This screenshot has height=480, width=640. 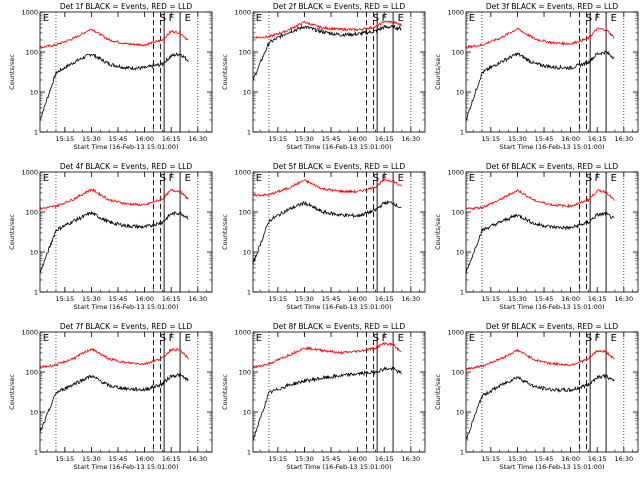 What do you see at coordinates (339, 6) in the screenshot?
I see `panel-title: Det 2f BLACK = Events, RED = LLD` at bounding box center [339, 6].